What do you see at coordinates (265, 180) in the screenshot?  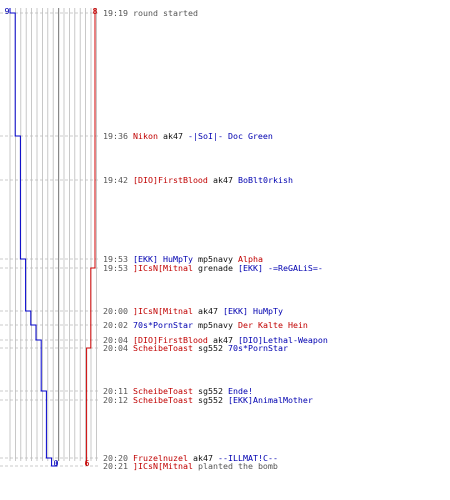 I see `event-player-blue: BoBlt0rkish` at bounding box center [265, 180].